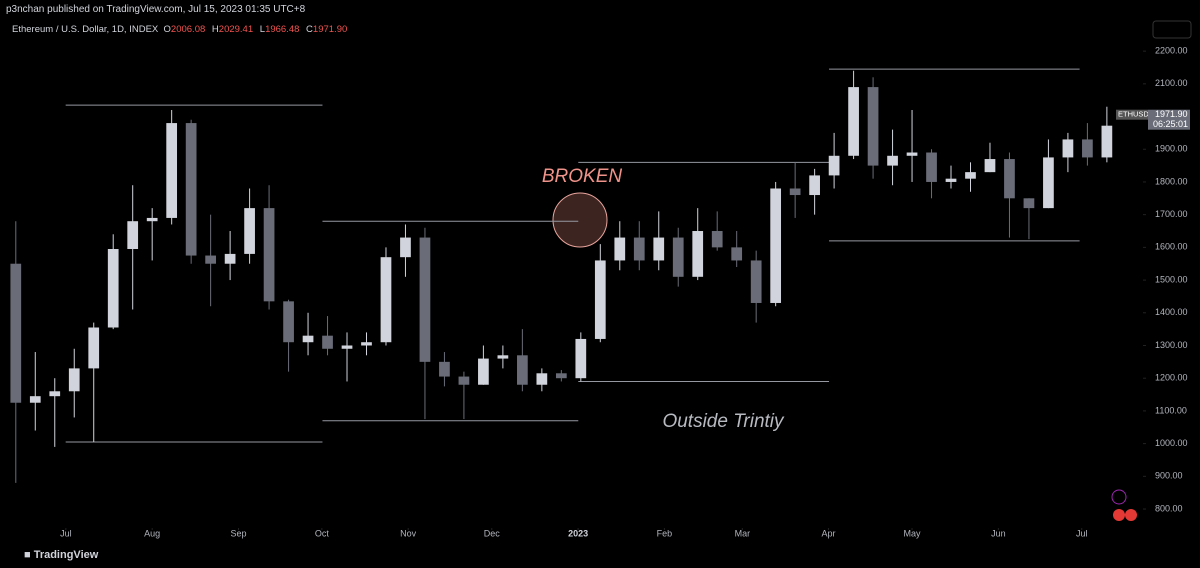  Describe the element at coordinates (330, 29) in the screenshot. I see `ohlc-value: 1971.90` at that location.